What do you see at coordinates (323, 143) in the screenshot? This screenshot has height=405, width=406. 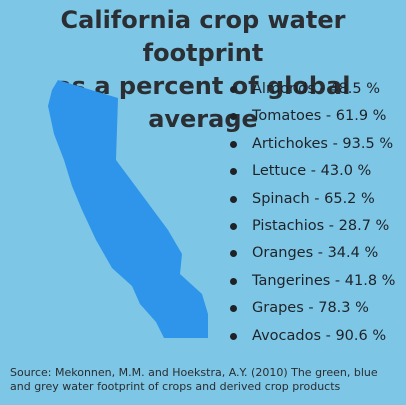 I see `crop-label: Artichokes - 93.5 %` at bounding box center [323, 143].